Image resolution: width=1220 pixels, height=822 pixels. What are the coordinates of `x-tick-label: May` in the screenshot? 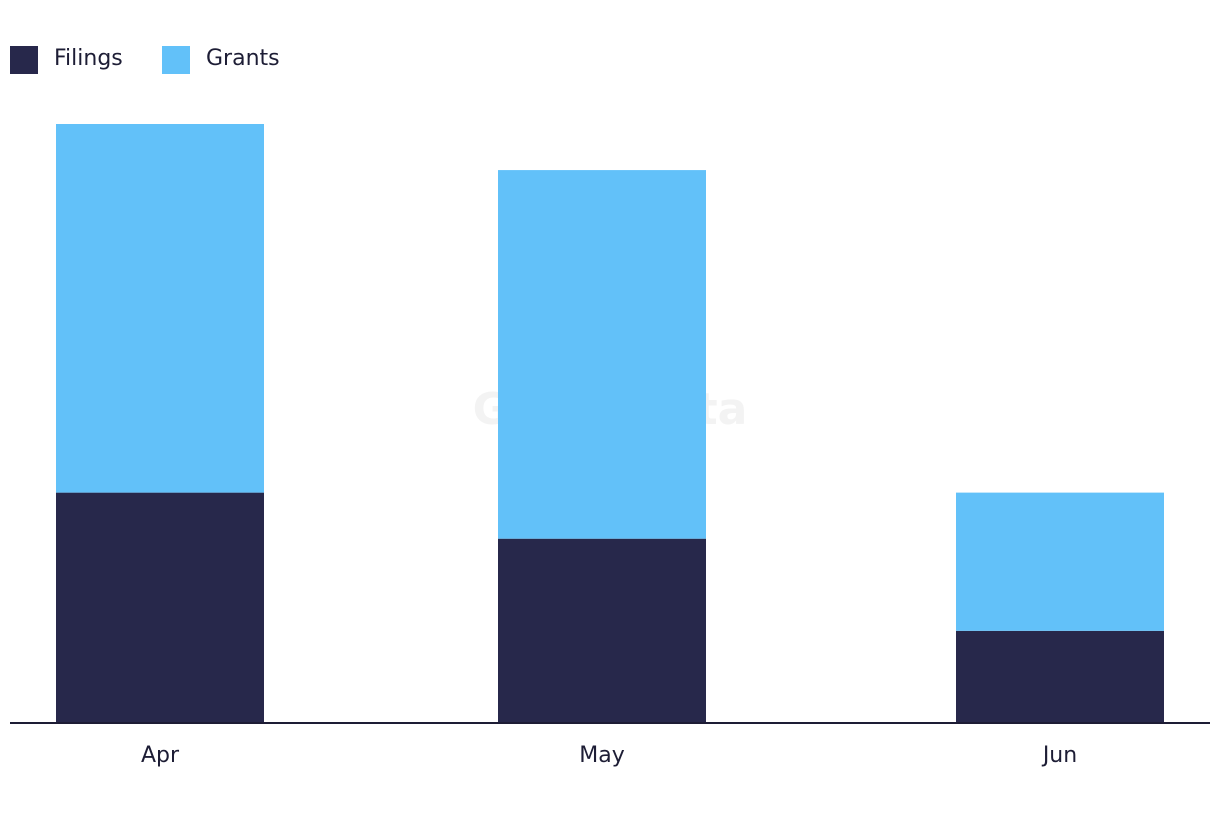 It's located at (601, 755).